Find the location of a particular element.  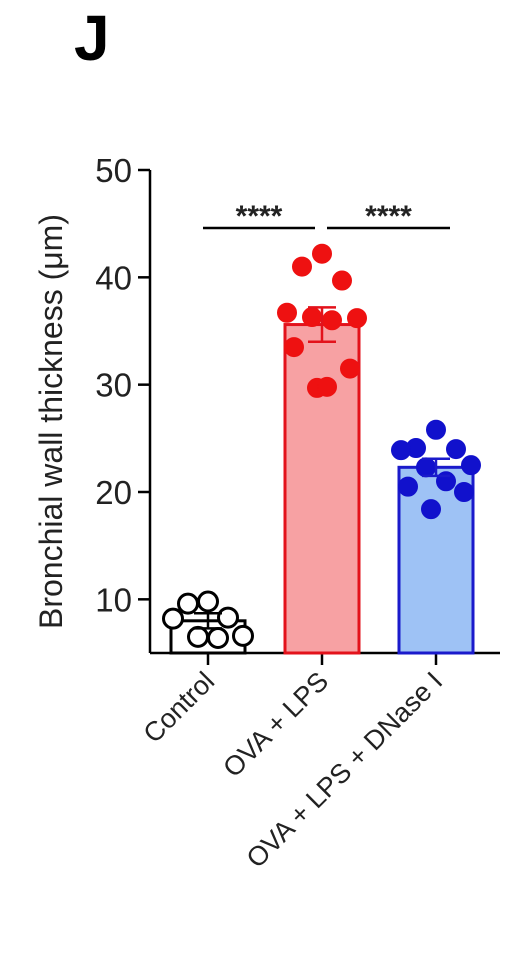

significance-label-1: **** is located at coordinates (388, 216).